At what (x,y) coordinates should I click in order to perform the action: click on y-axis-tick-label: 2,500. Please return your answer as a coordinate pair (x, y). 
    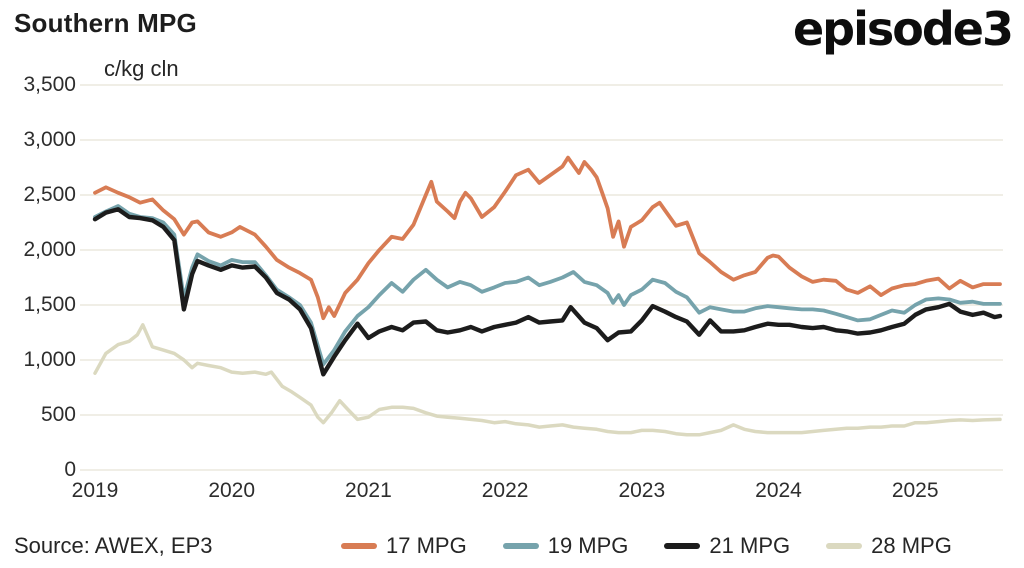
    Looking at the image, I should click on (49, 194).